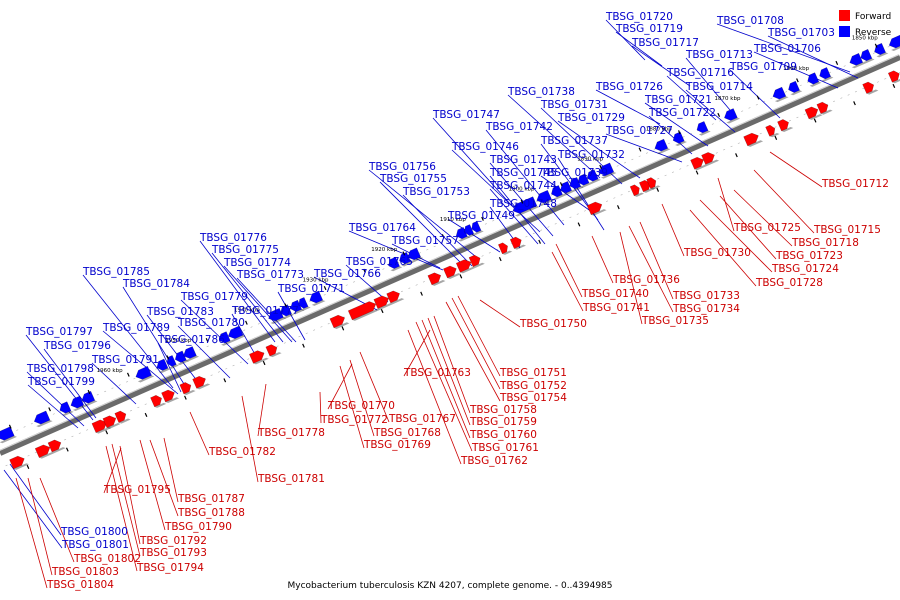  Describe the element at coordinates (865, 24) in the screenshot. I see `legend: Forward Reverse` at that location.